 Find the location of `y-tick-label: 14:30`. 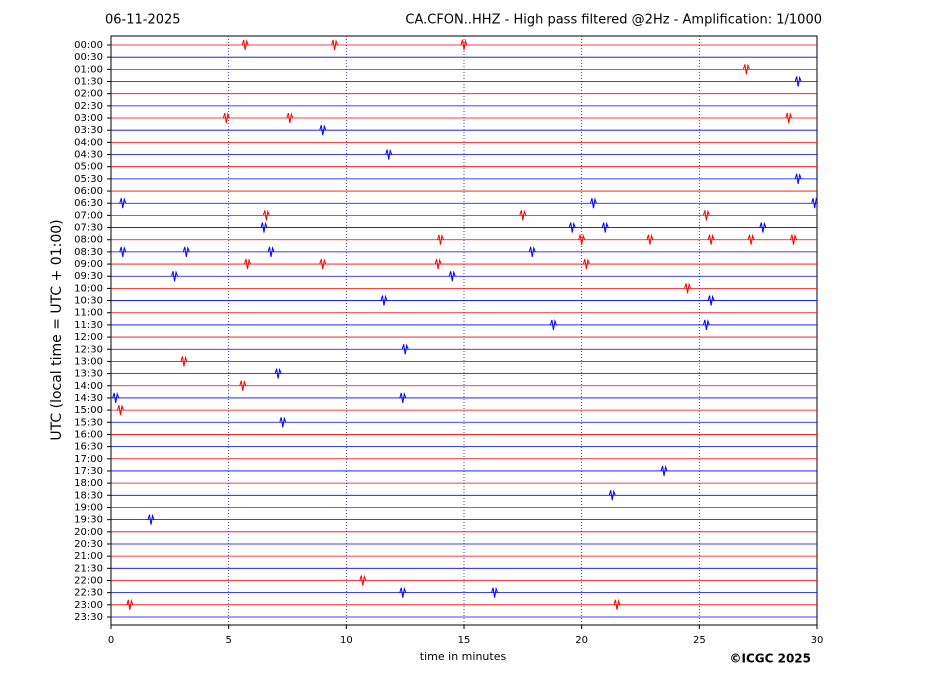

y-tick-label: 14:30 is located at coordinates (88, 398).